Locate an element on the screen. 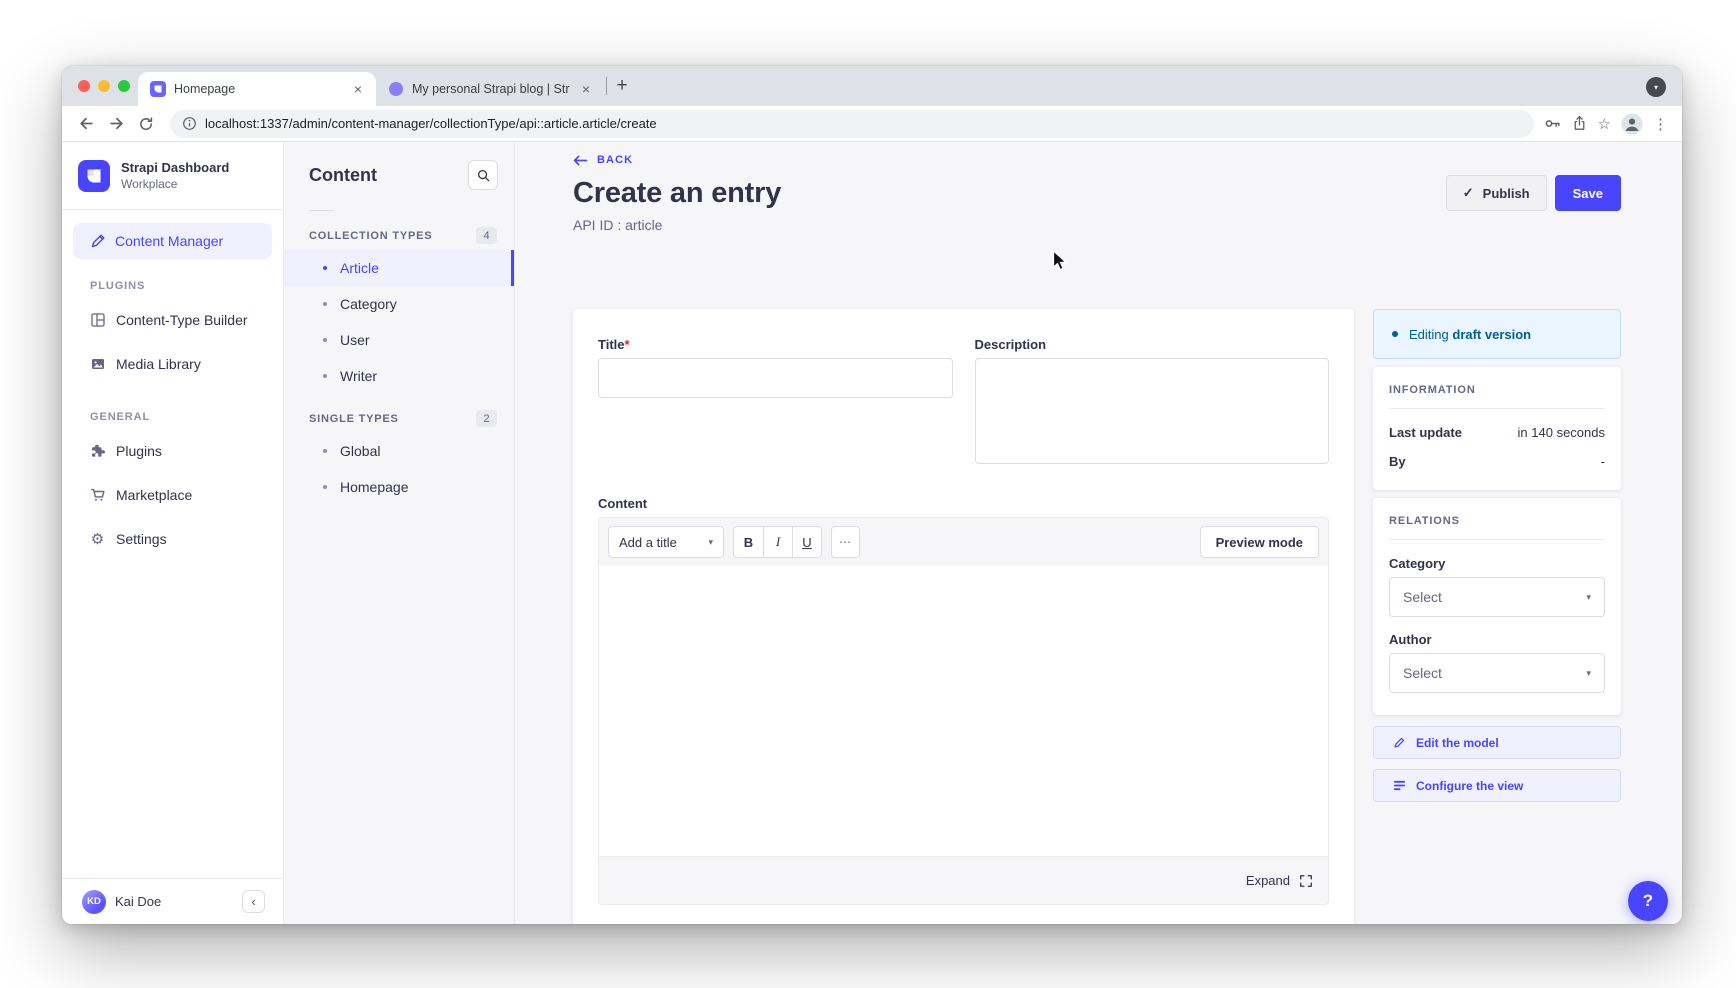 The height and width of the screenshot is (988, 1736). sidebar-item-plugins: Plugins is located at coordinates (172, 451).